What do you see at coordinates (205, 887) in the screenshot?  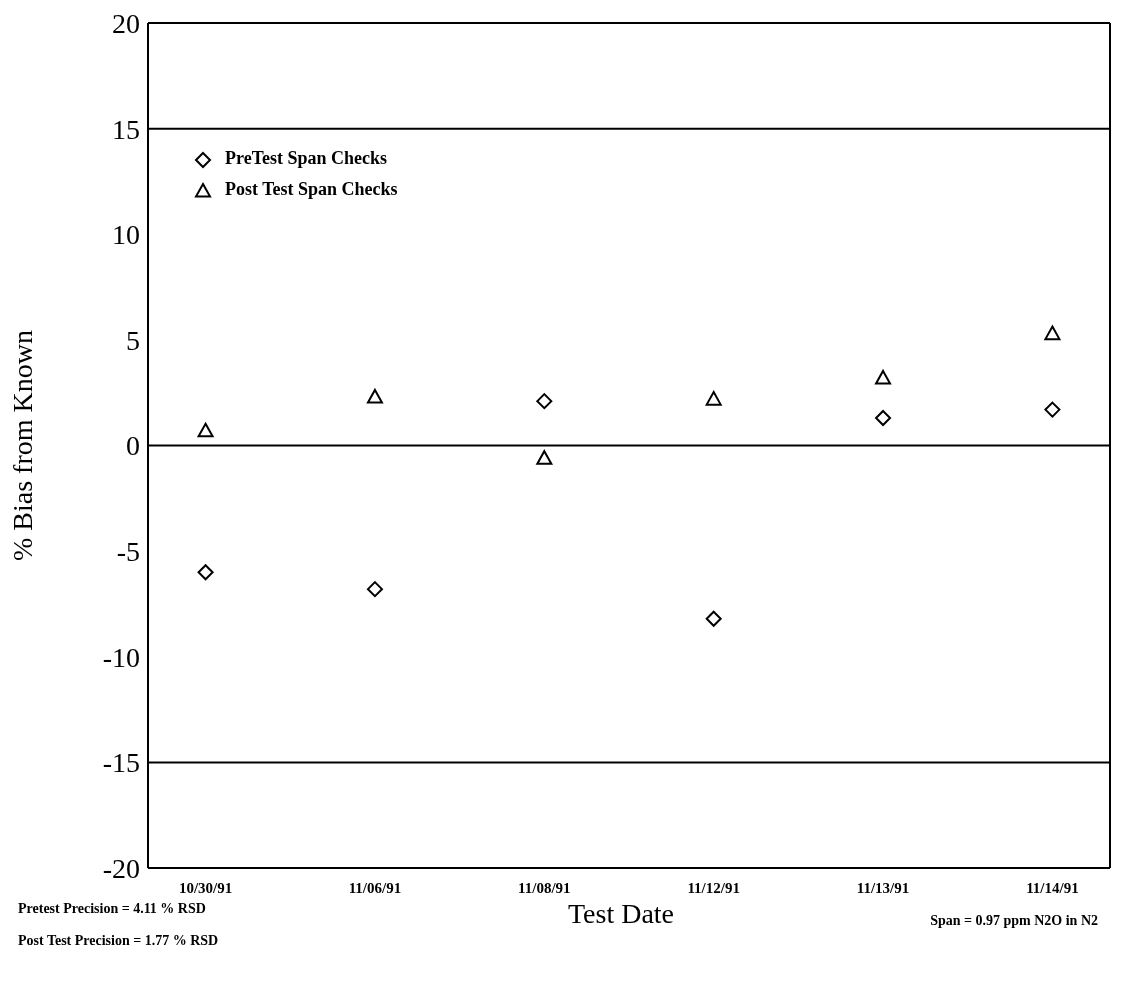 I see `x-tick-label: 10/30/91` at bounding box center [205, 887].